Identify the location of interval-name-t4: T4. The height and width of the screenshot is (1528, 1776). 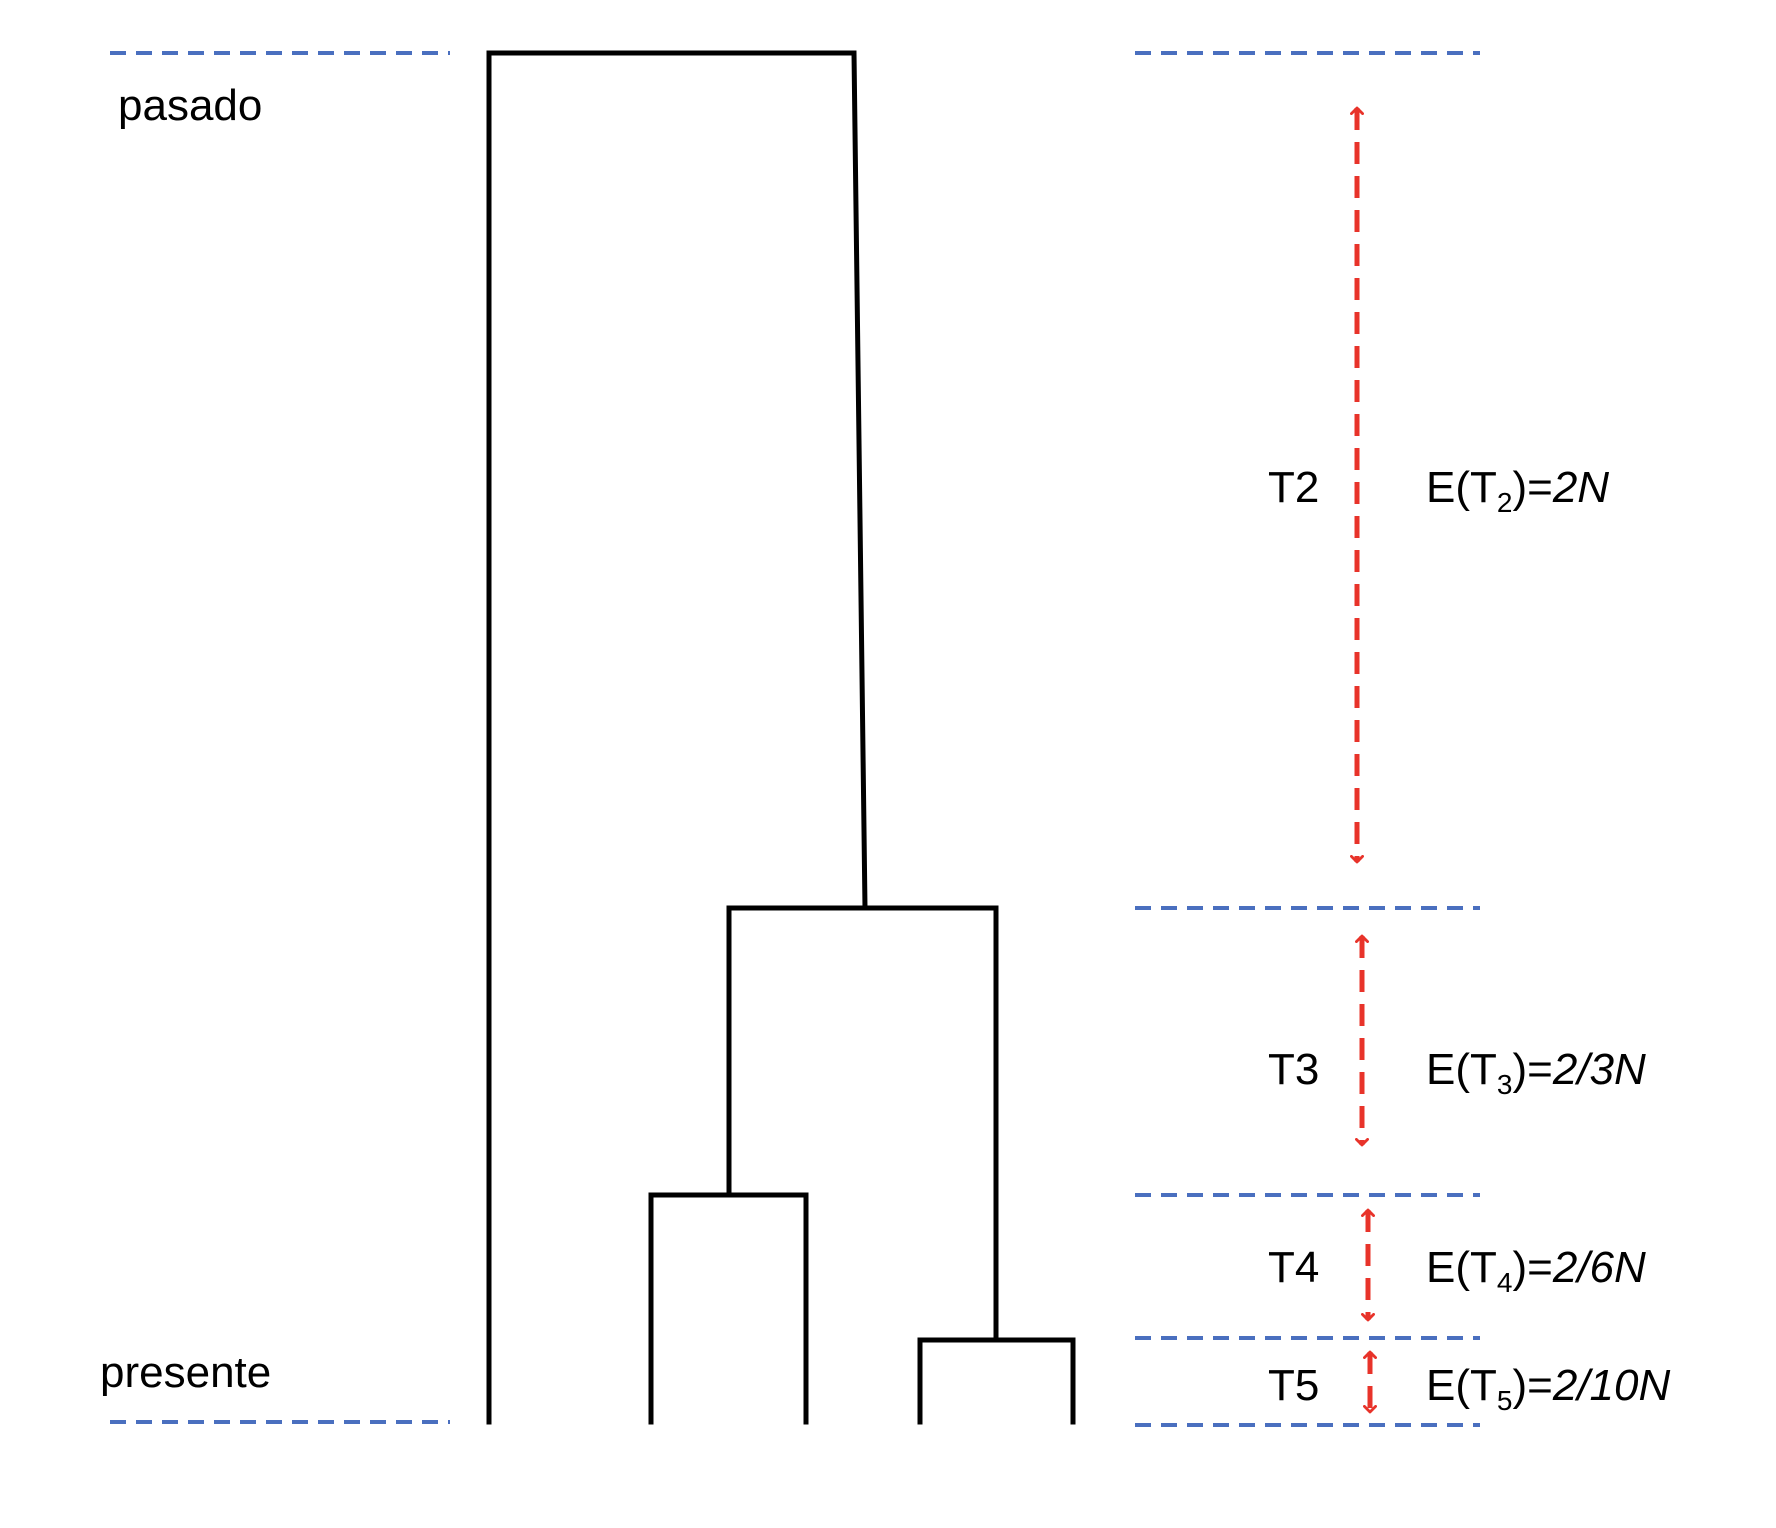
(1293, 1267).